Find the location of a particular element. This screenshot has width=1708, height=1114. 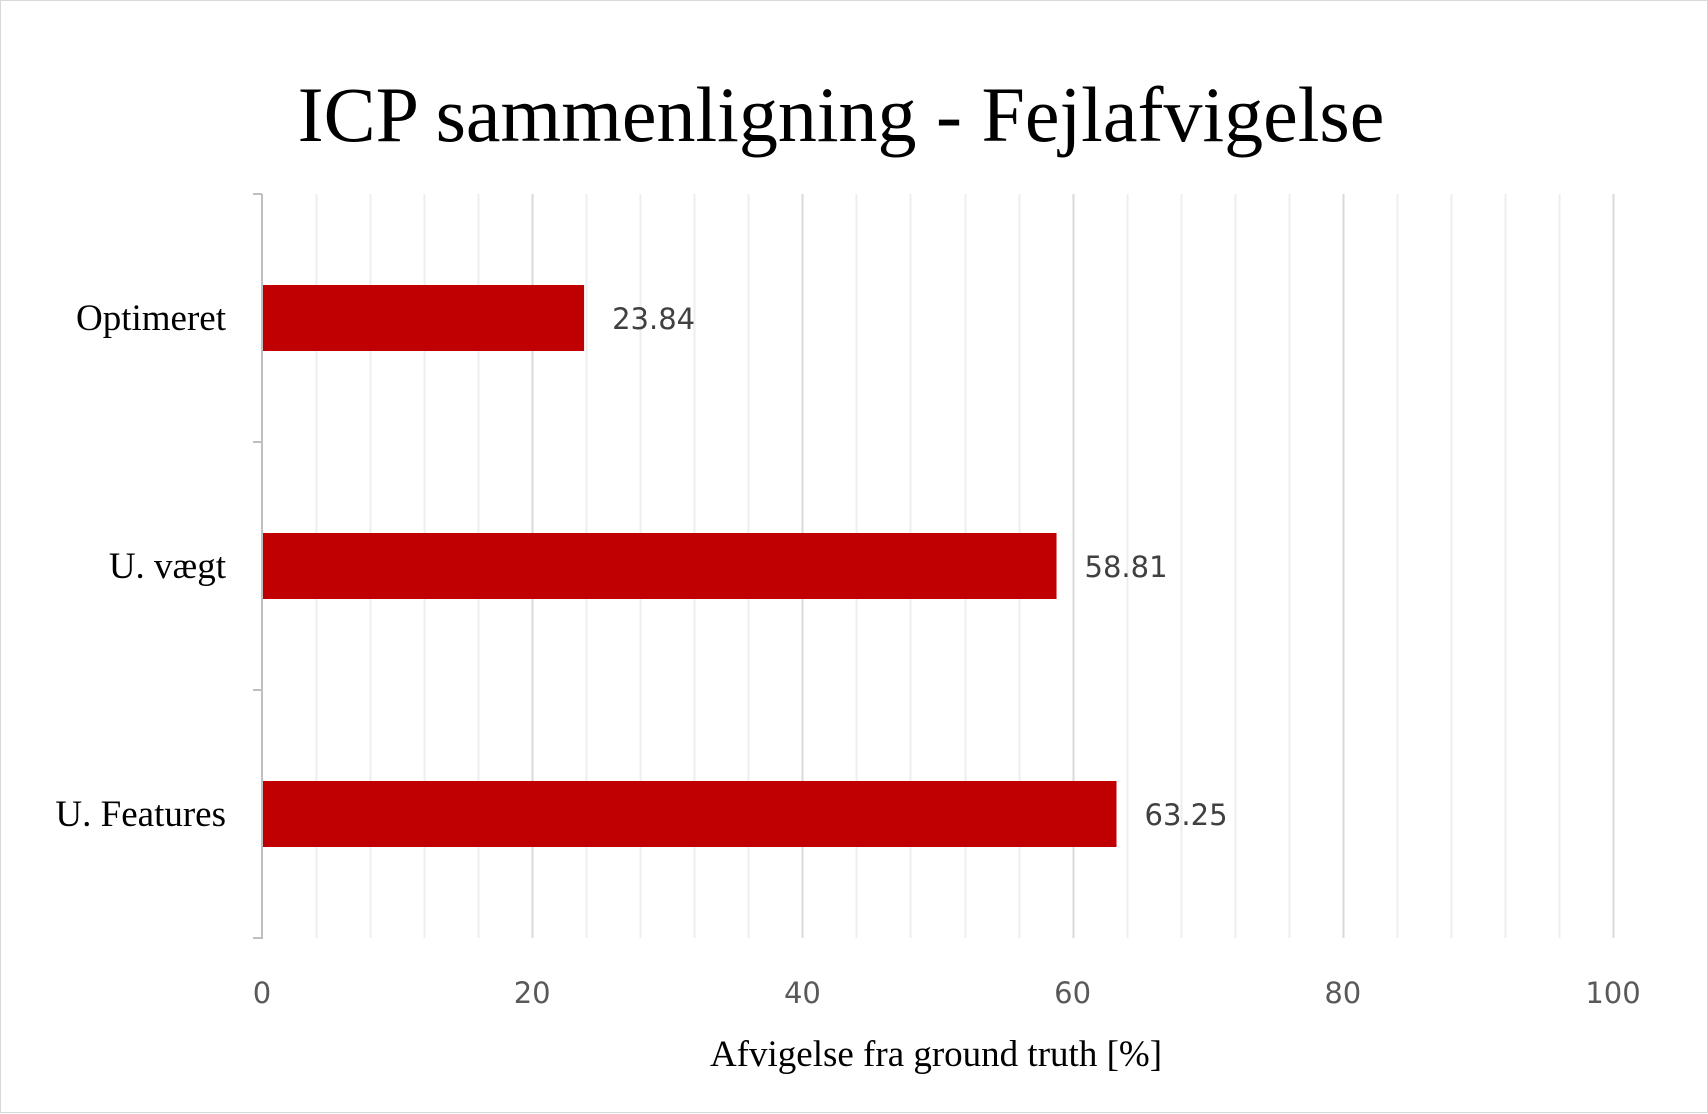

category-axis: Optimeret U. vægt U. Features is located at coordinates (159, 566).